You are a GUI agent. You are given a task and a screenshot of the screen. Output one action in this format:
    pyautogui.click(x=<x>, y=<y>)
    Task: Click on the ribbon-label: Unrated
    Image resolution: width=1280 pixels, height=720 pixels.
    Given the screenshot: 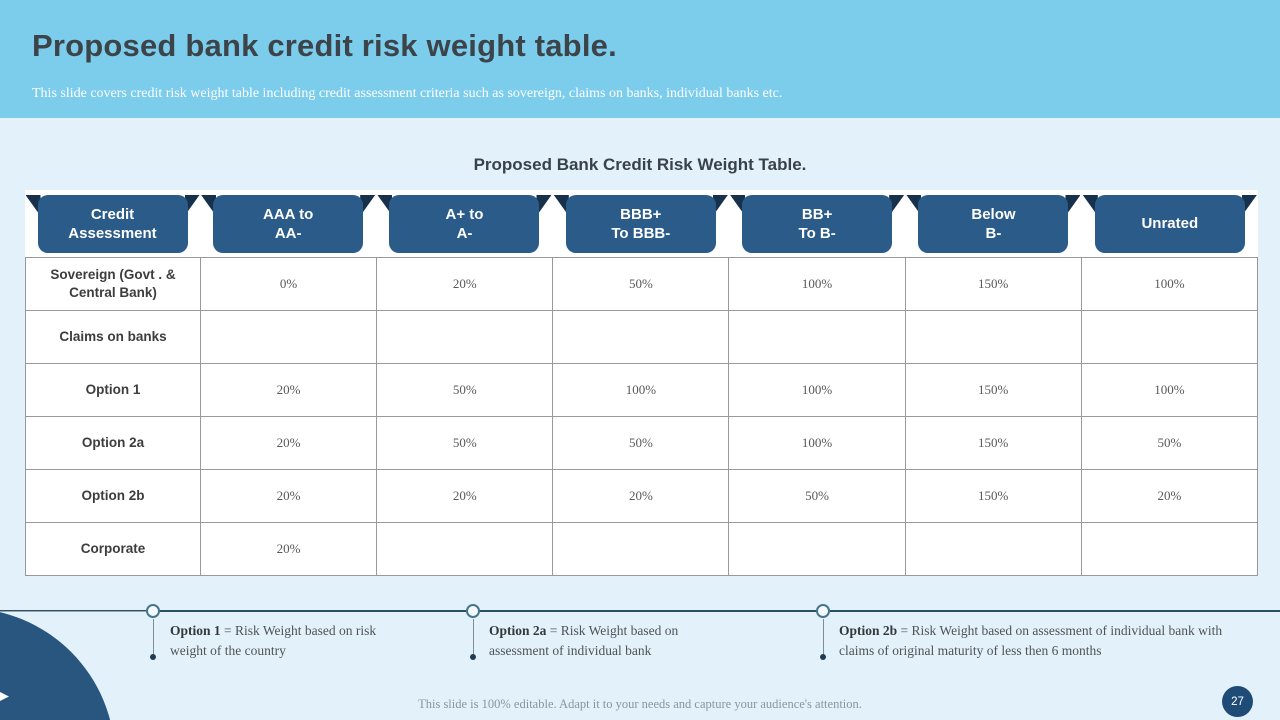 What is the action you would take?
    pyautogui.click(x=1169, y=224)
    